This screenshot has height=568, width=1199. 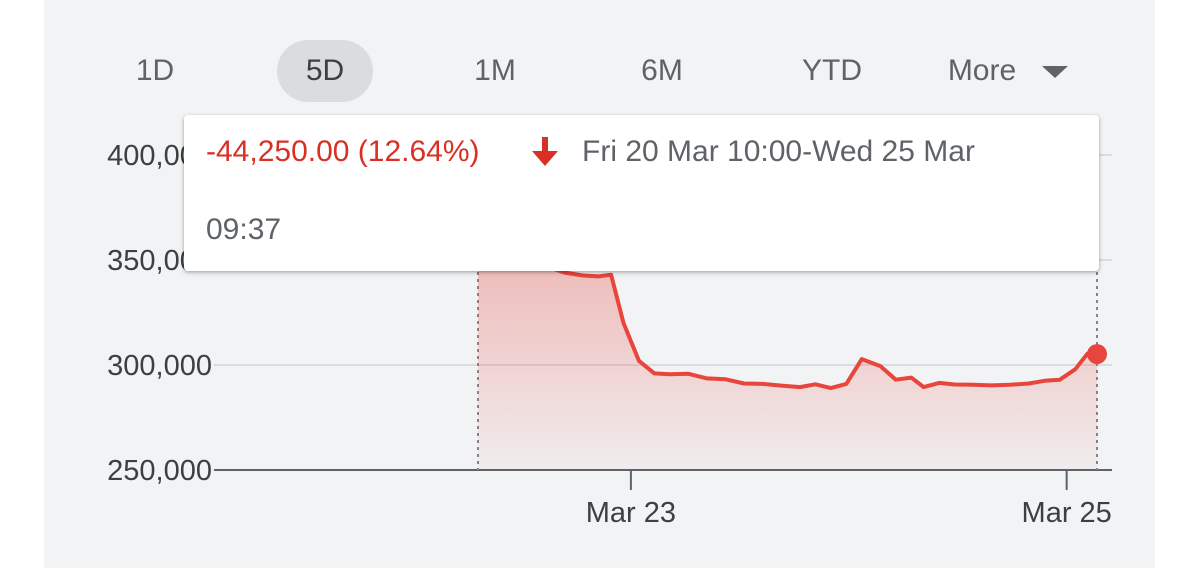 What do you see at coordinates (244, 229) in the screenshot?
I see `date-range-time: 09:37` at bounding box center [244, 229].